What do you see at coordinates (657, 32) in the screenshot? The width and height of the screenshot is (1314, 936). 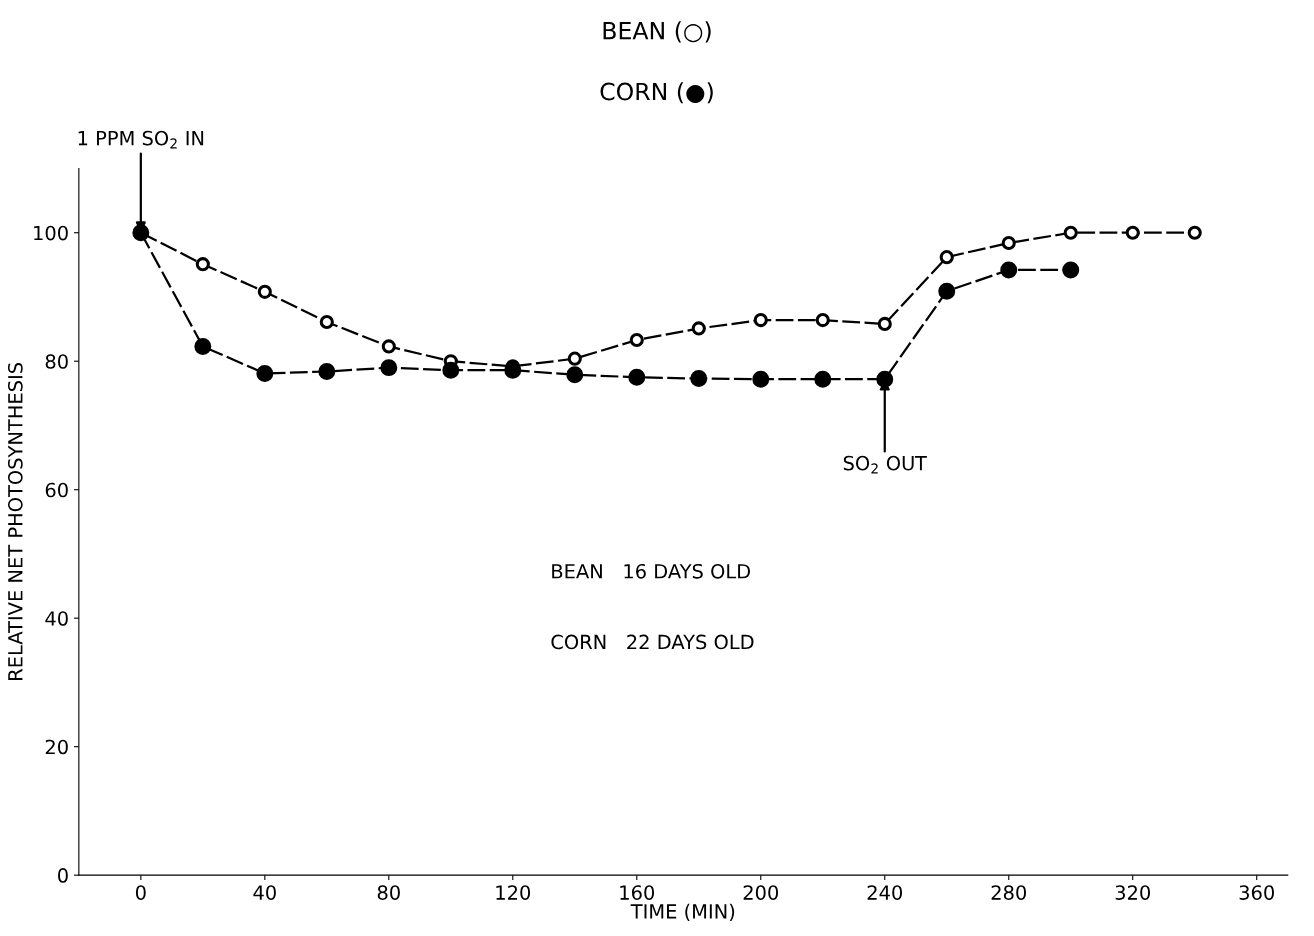 I see `chart-title: BEAN (○)` at bounding box center [657, 32].